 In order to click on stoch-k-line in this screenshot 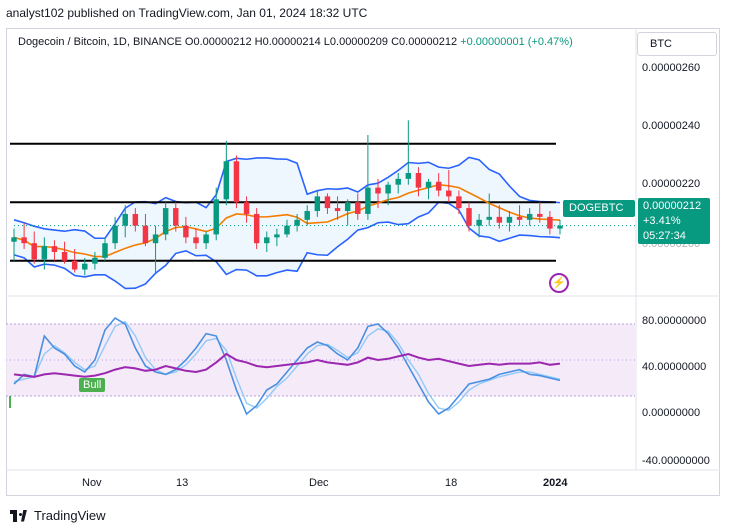, I will do `click(287, 366)`.